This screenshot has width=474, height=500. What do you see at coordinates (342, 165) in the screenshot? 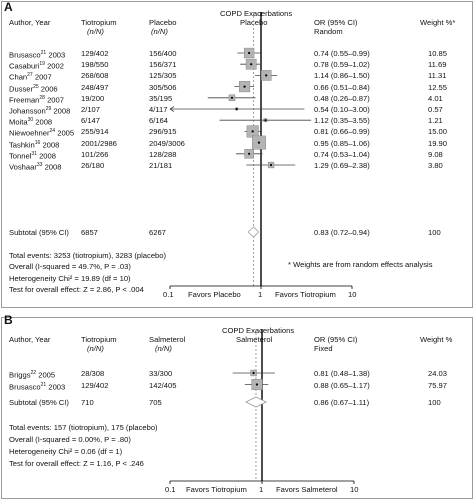
I see `odds-ratio-ci: 1.29 (0.69–2.38)` at bounding box center [342, 165].